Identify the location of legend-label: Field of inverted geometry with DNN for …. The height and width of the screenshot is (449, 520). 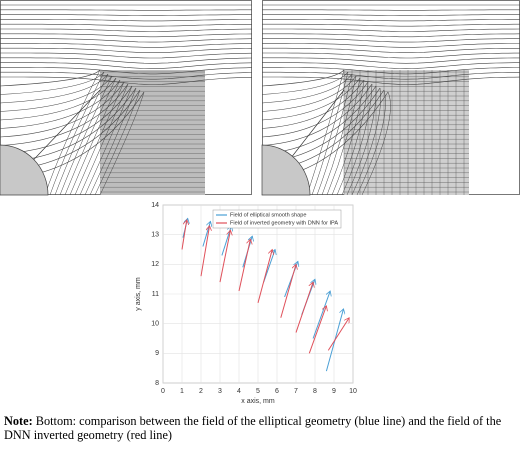
(284, 223).